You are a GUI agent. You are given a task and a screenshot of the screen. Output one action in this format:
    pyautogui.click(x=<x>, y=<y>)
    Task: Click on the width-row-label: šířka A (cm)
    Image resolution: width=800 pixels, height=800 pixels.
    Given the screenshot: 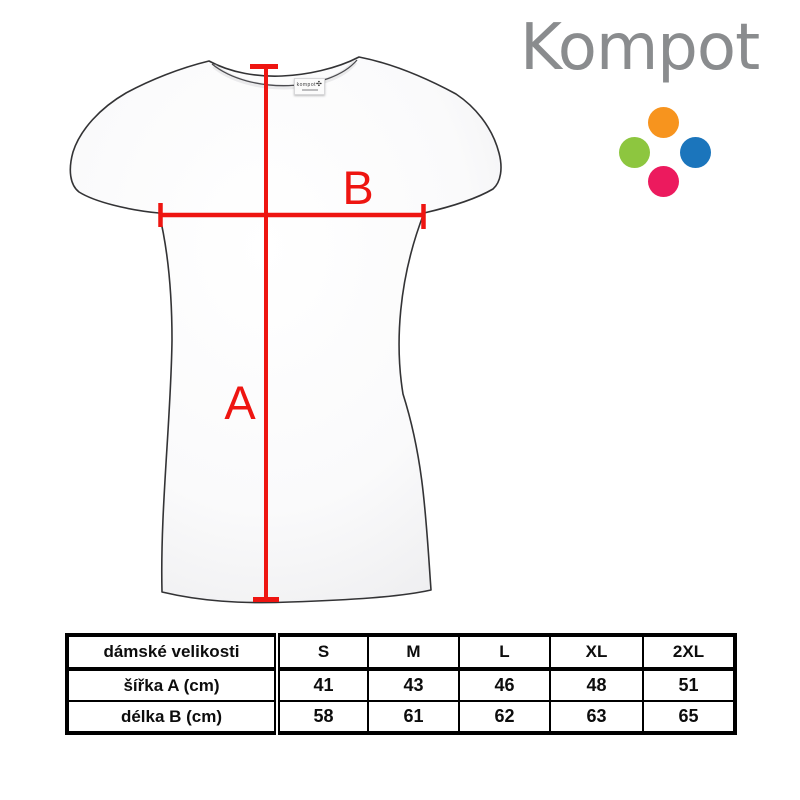 What is the action you would take?
    pyautogui.click(x=173, y=685)
    